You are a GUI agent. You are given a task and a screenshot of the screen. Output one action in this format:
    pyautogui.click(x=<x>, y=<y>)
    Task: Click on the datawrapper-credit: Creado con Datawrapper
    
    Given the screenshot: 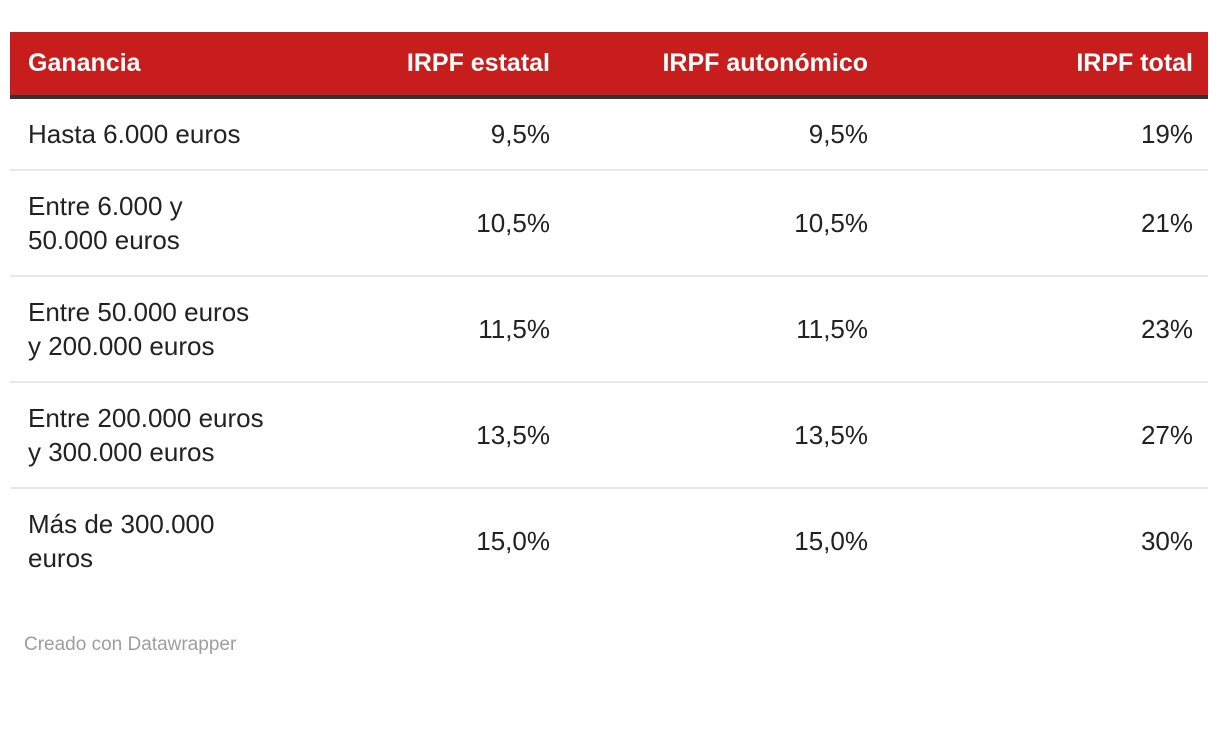 What is the action you would take?
    pyautogui.click(x=130, y=644)
    